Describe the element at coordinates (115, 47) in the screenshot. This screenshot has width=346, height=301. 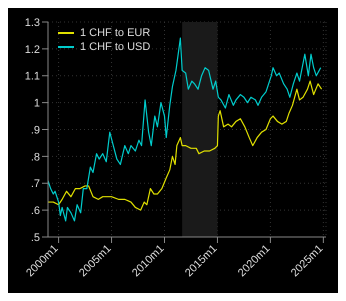
I see `legend-label: 1 CHF to USD` at that location.